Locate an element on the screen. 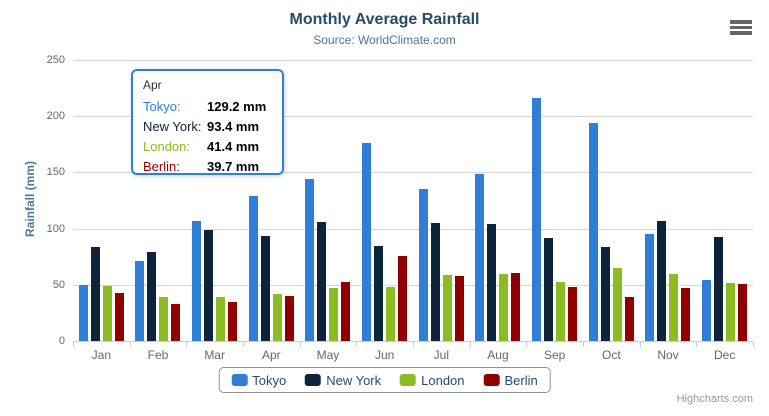 The width and height of the screenshot is (769, 416). tooltip-series-value: 39.7 mm is located at coordinates (233, 166).